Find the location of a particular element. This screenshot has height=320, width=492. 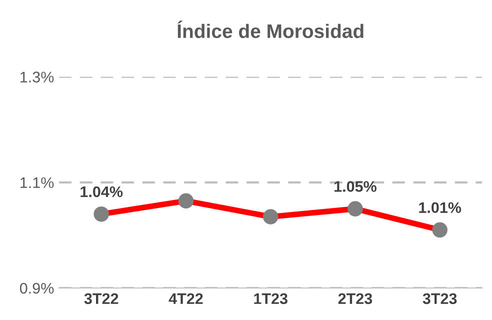

y-tick-label: 1.3% is located at coordinates (37, 77).